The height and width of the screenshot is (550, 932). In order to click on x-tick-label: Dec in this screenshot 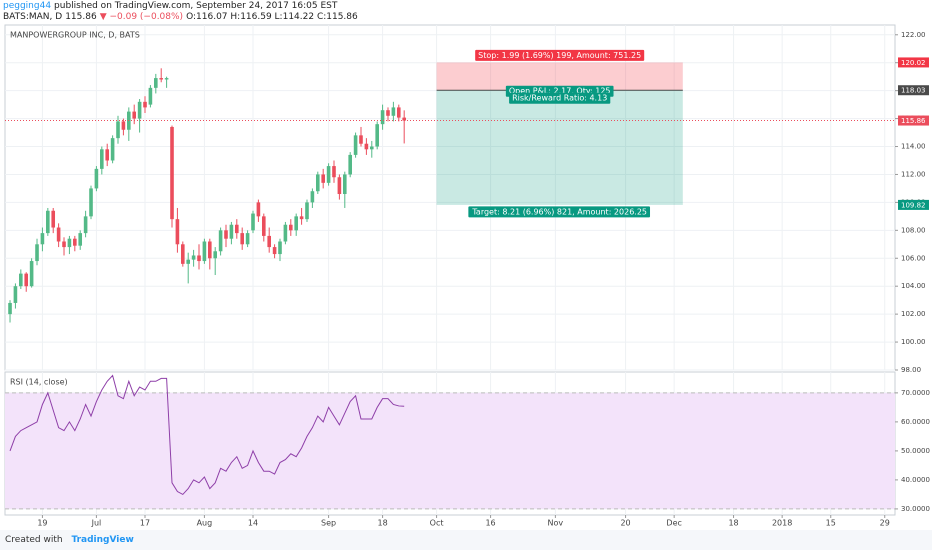, I will do `click(673, 523)`.